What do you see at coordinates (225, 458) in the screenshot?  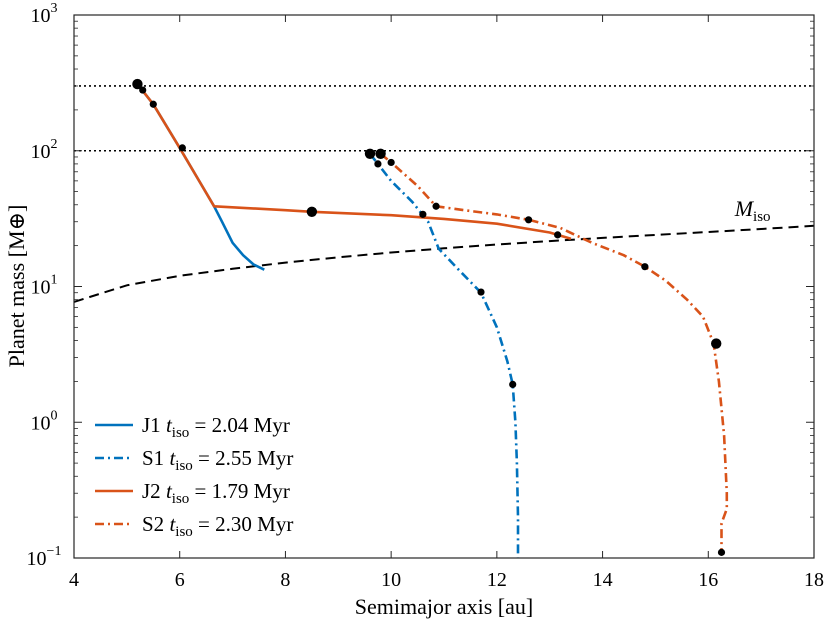 I see `legend-t-value: = 2.55` at bounding box center [225, 458].